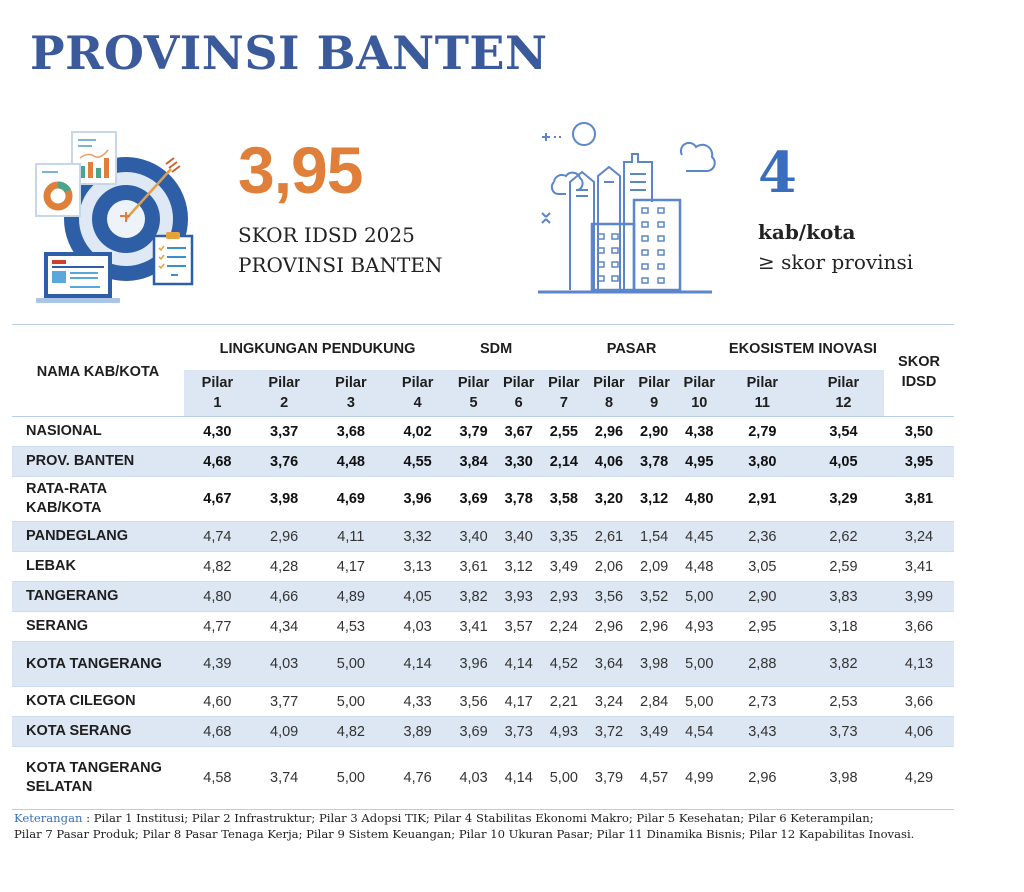 The image size is (1024, 892). Describe the element at coordinates (114, 217) in the screenshot. I see `target-analytics-illustration` at that location.